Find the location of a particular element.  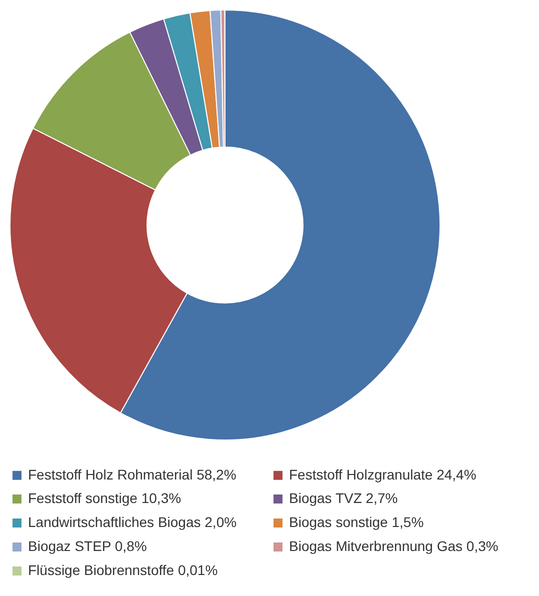

legend-label: Biogas sonstige 1,5% is located at coordinates (356, 522).